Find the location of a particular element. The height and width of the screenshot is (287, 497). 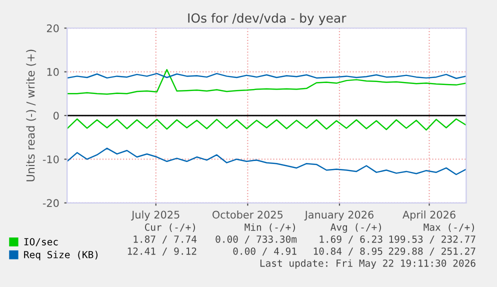

x-tick-label: July 2025 is located at coordinates (155, 215).